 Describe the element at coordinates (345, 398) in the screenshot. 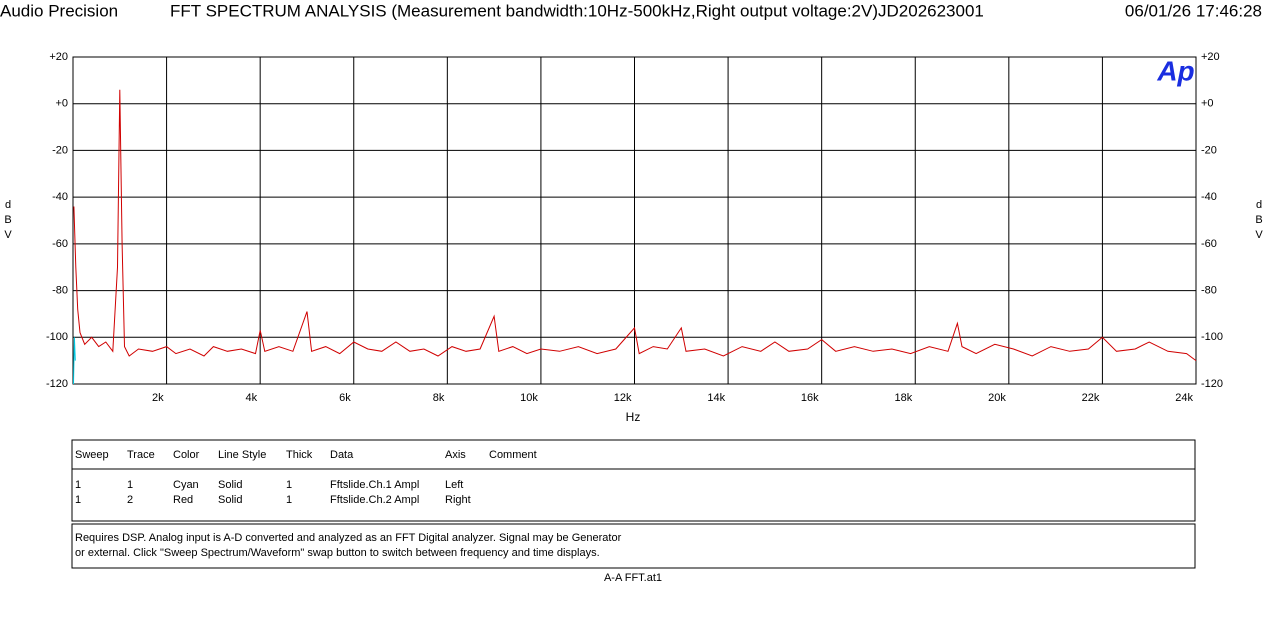

I see `x-tick-label: 6k` at that location.